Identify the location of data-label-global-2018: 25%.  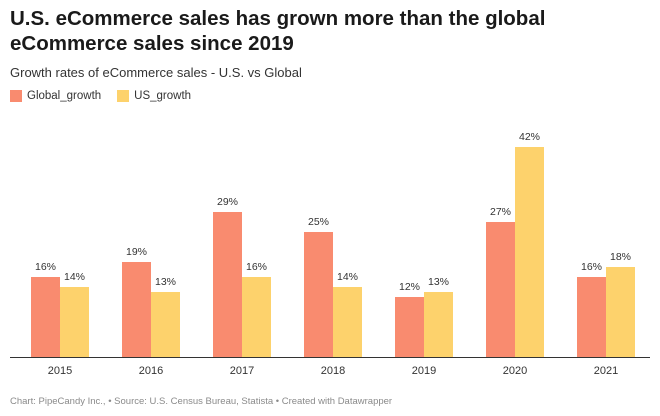
(318, 222).